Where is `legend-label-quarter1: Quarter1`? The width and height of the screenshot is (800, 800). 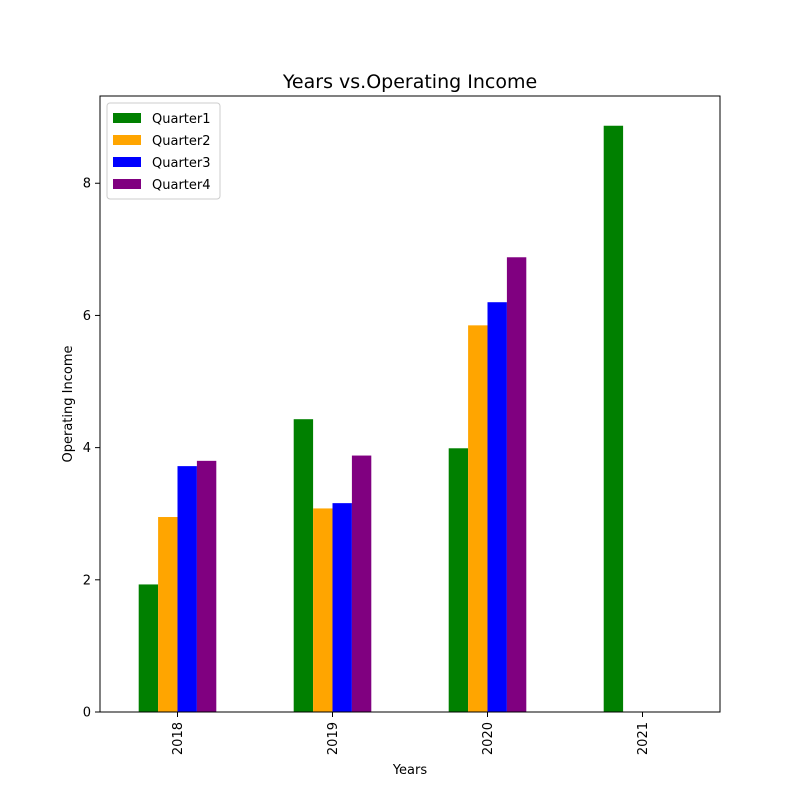
legend-label-quarter1: Quarter1 is located at coordinates (181, 119).